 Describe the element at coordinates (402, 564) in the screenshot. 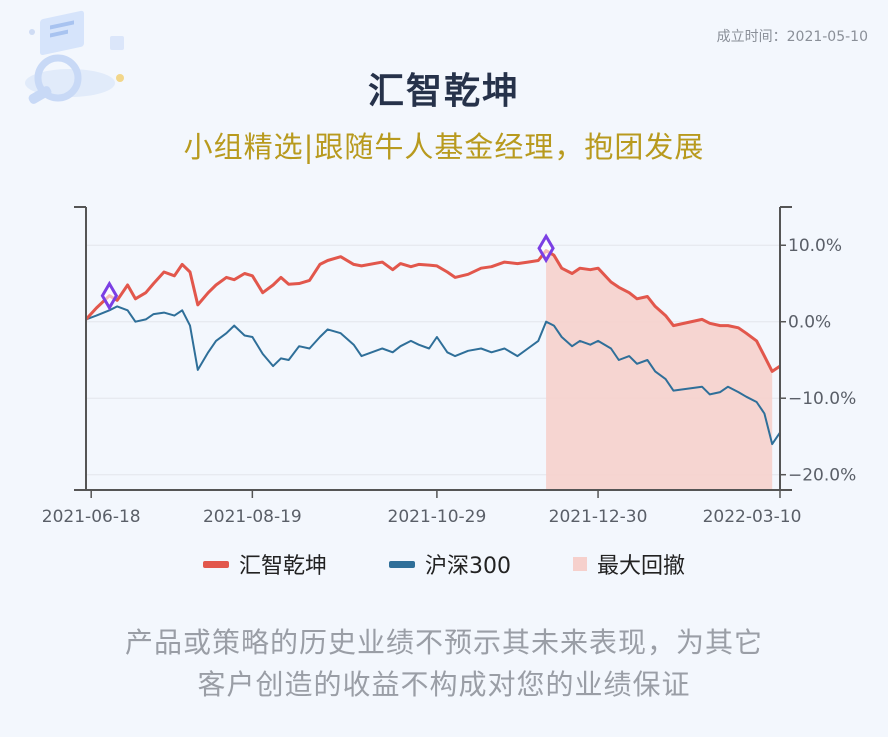

I see `legend-swatch-benchmark` at that location.